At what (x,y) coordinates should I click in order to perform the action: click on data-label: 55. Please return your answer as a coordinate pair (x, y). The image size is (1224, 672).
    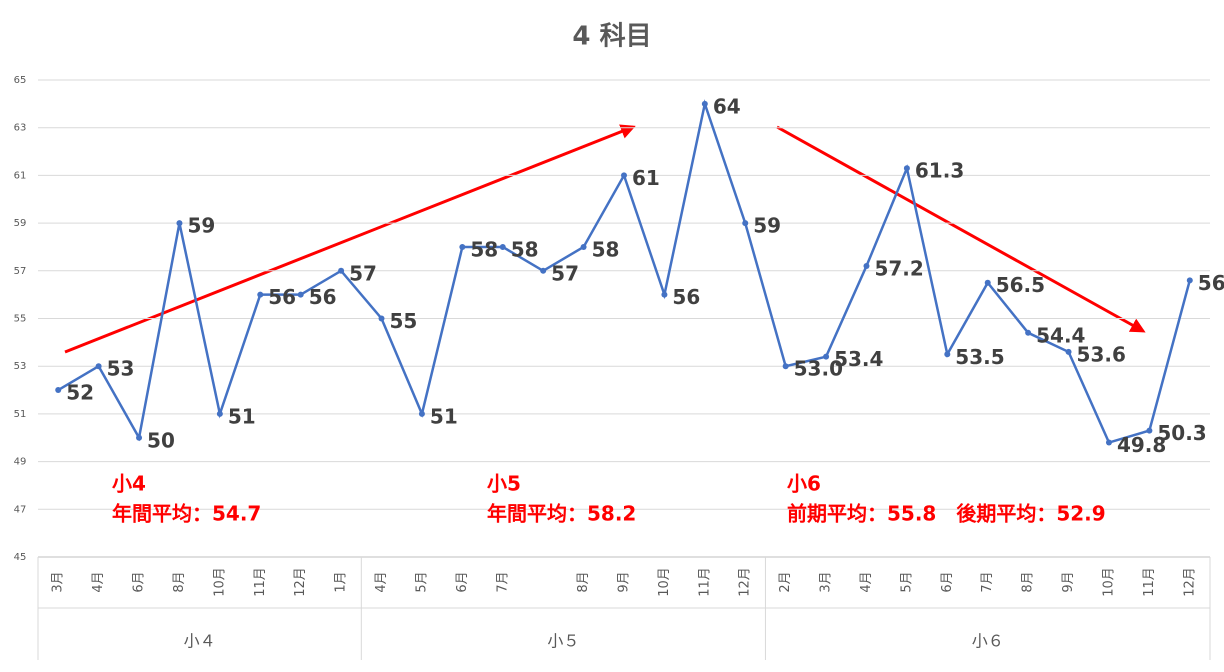
    Looking at the image, I should click on (404, 321).